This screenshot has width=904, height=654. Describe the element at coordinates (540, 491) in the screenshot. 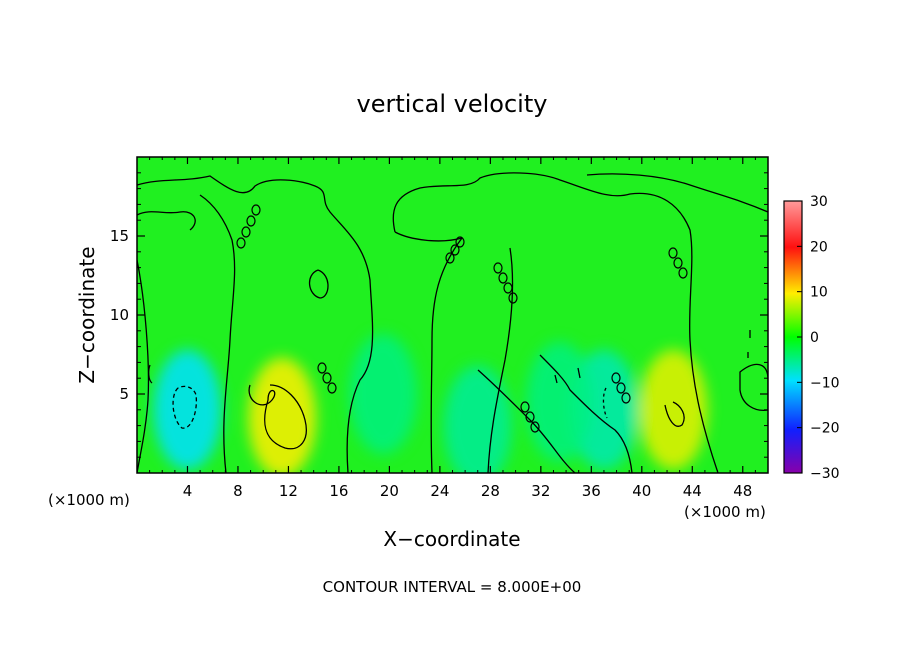

I see `x-tick-label: 32` at that location.